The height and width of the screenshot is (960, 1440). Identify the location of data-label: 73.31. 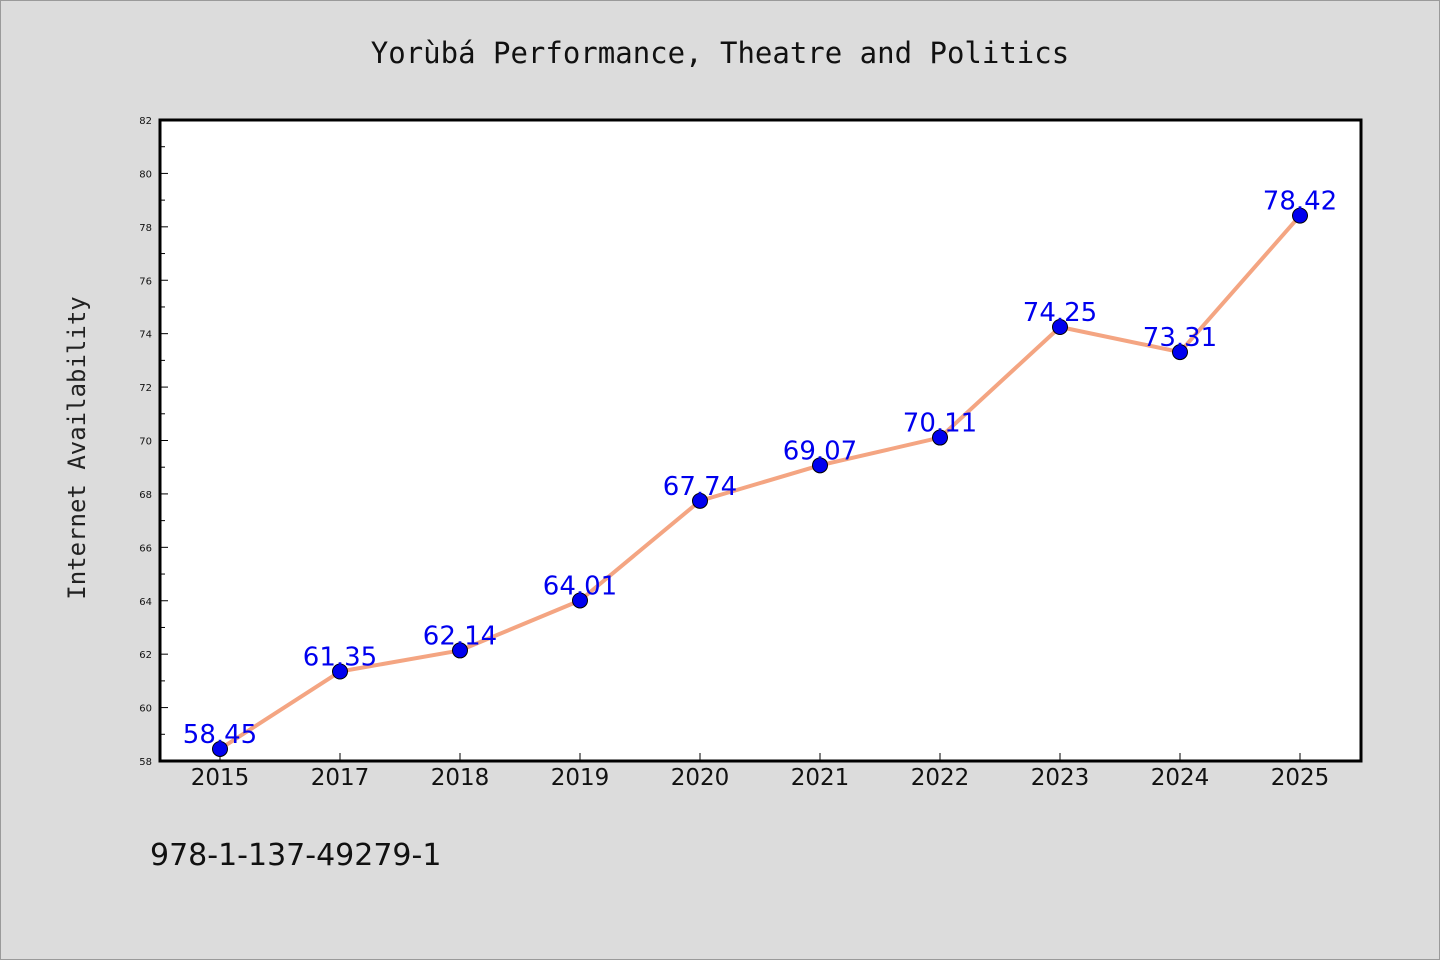
(1180, 338).